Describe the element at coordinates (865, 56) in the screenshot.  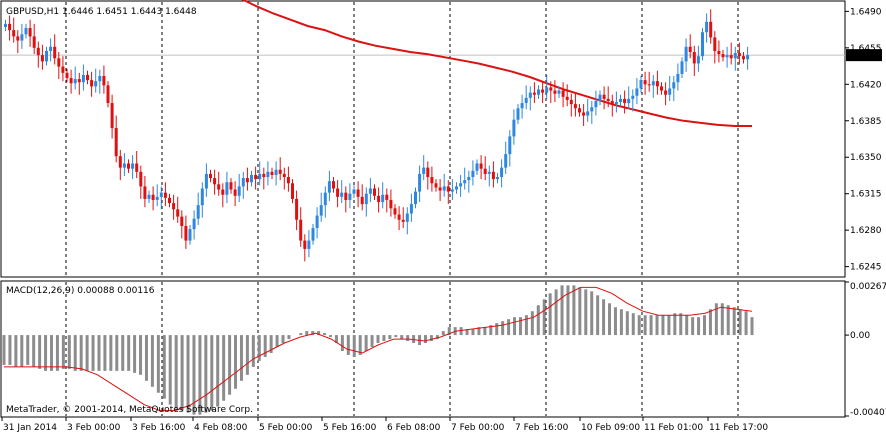
I see `current-price-label: 1.6448` at that location.